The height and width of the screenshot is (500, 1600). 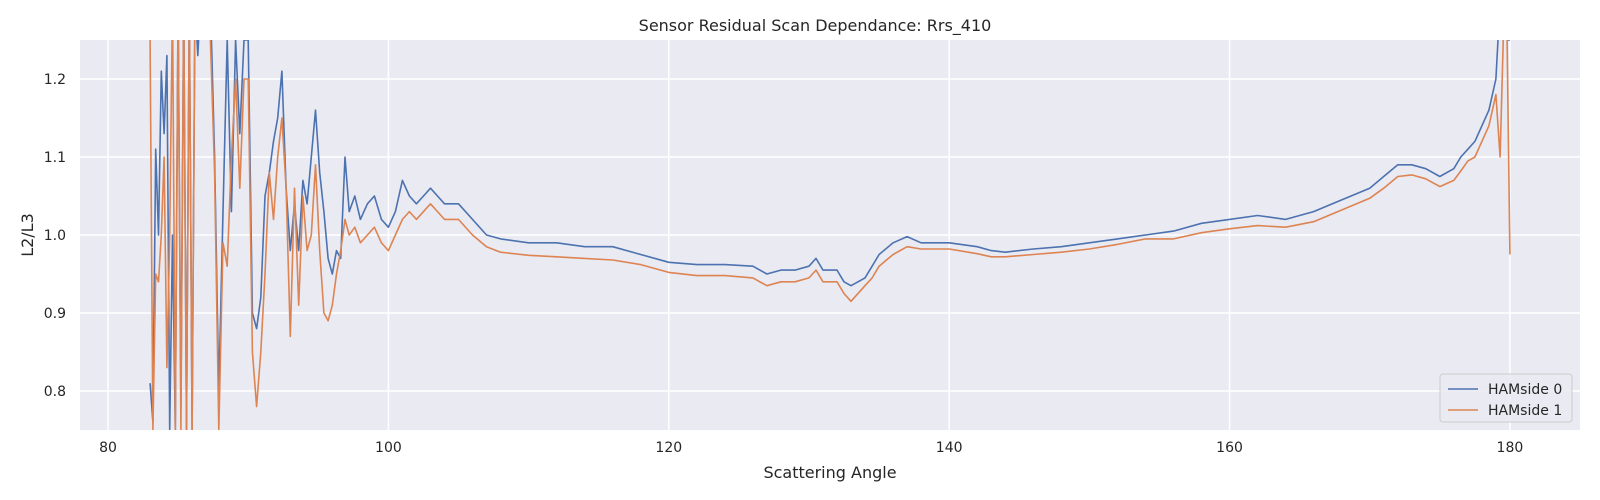 What do you see at coordinates (27, 235) in the screenshot?
I see `y-axis-title: L2/L3` at bounding box center [27, 235].